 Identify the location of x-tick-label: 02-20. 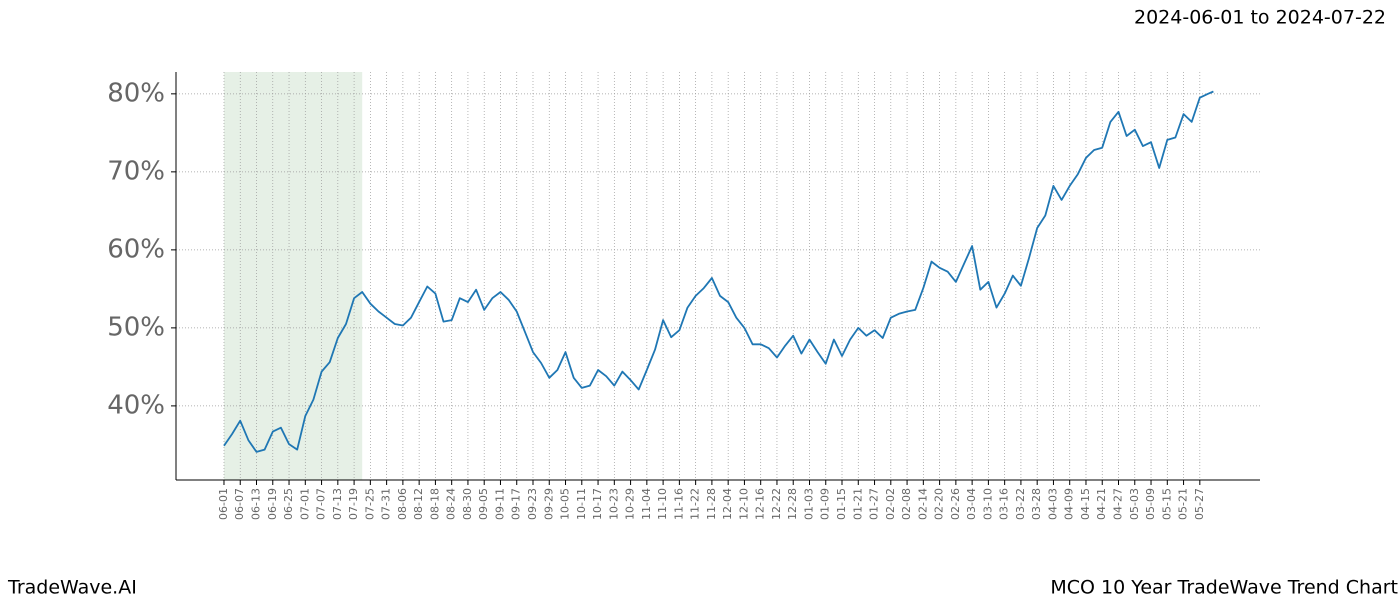
(939, 504).